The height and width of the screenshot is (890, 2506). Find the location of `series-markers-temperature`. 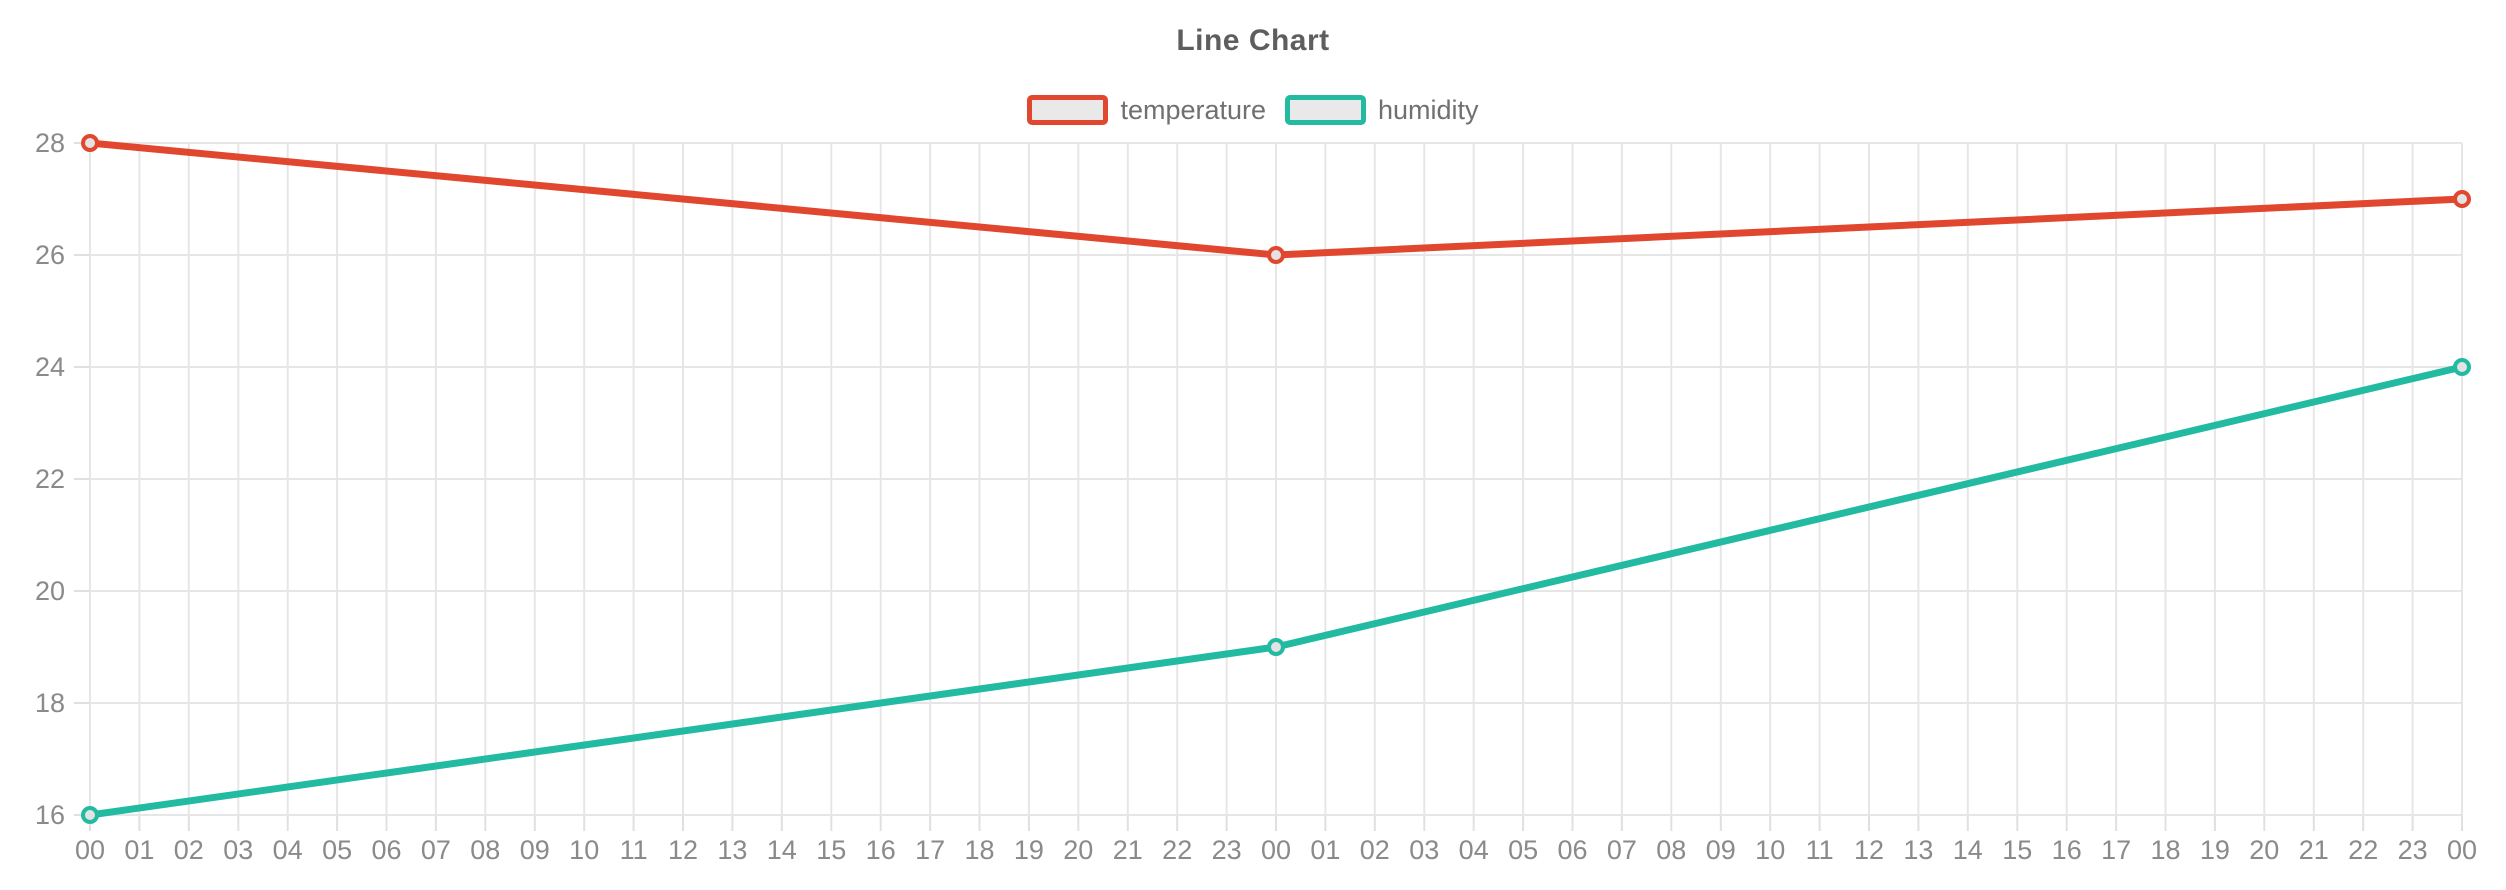

series-markers-temperature is located at coordinates (1276, 199).